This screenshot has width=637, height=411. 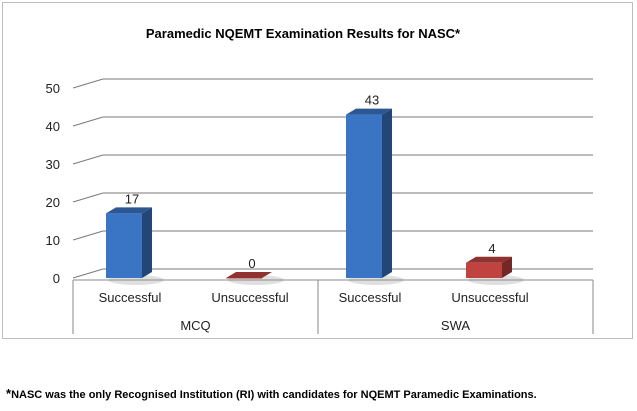 What do you see at coordinates (132, 198) in the screenshot?
I see `data-label: 17` at bounding box center [132, 198].